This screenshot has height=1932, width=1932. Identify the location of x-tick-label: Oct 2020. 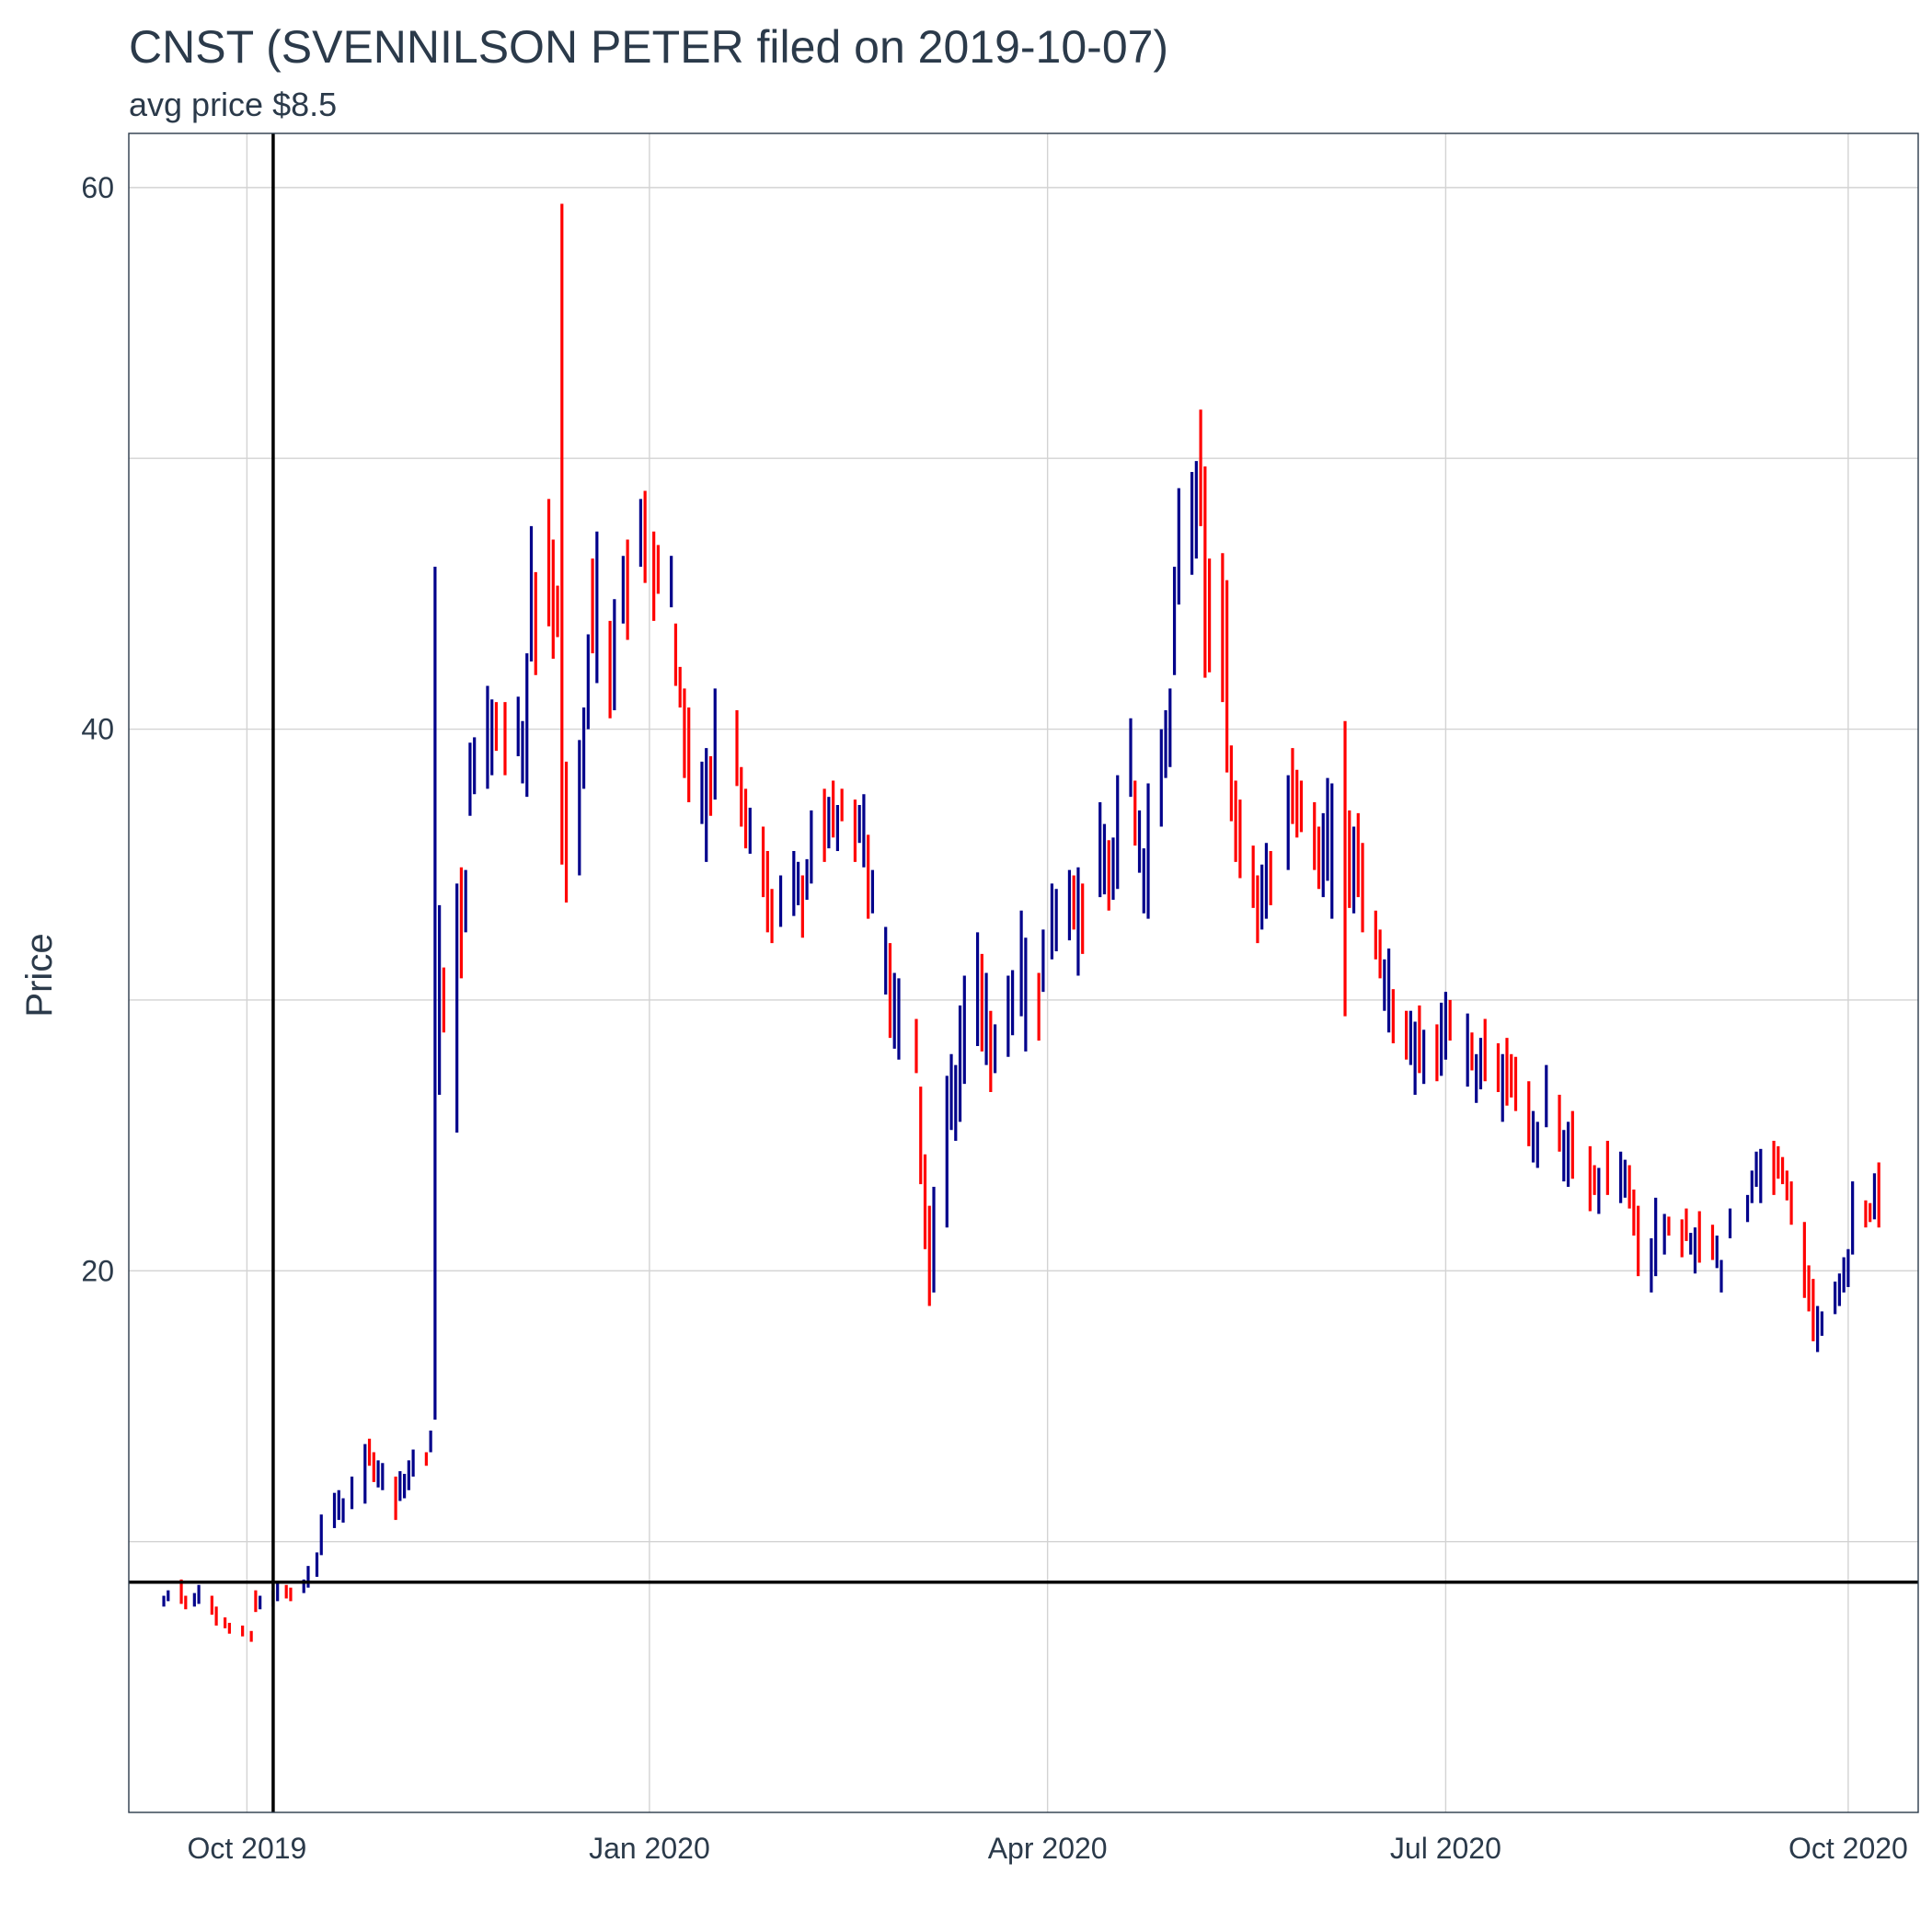
(1848, 1848).